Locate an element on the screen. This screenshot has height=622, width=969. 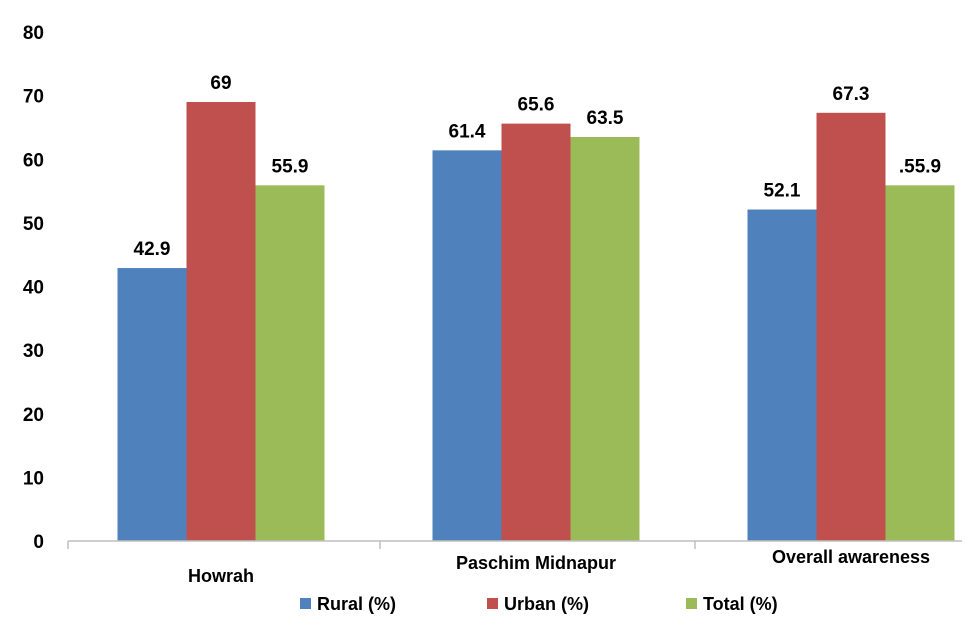
legend-label: Total (%) is located at coordinates (740, 604).